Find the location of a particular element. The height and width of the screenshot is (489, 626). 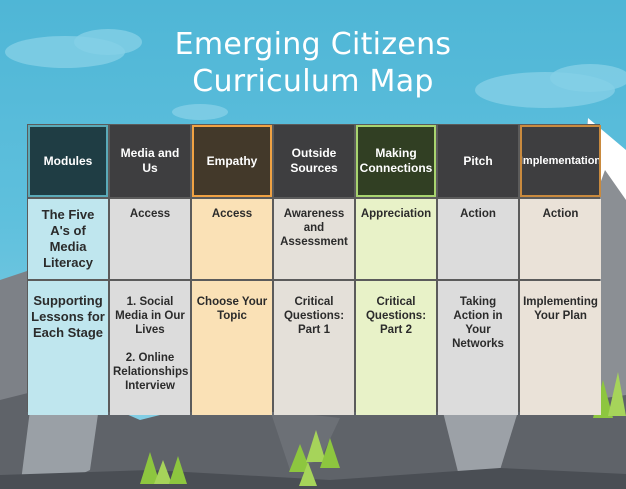

five-as-media-and-us: Access is located at coordinates (150, 239).